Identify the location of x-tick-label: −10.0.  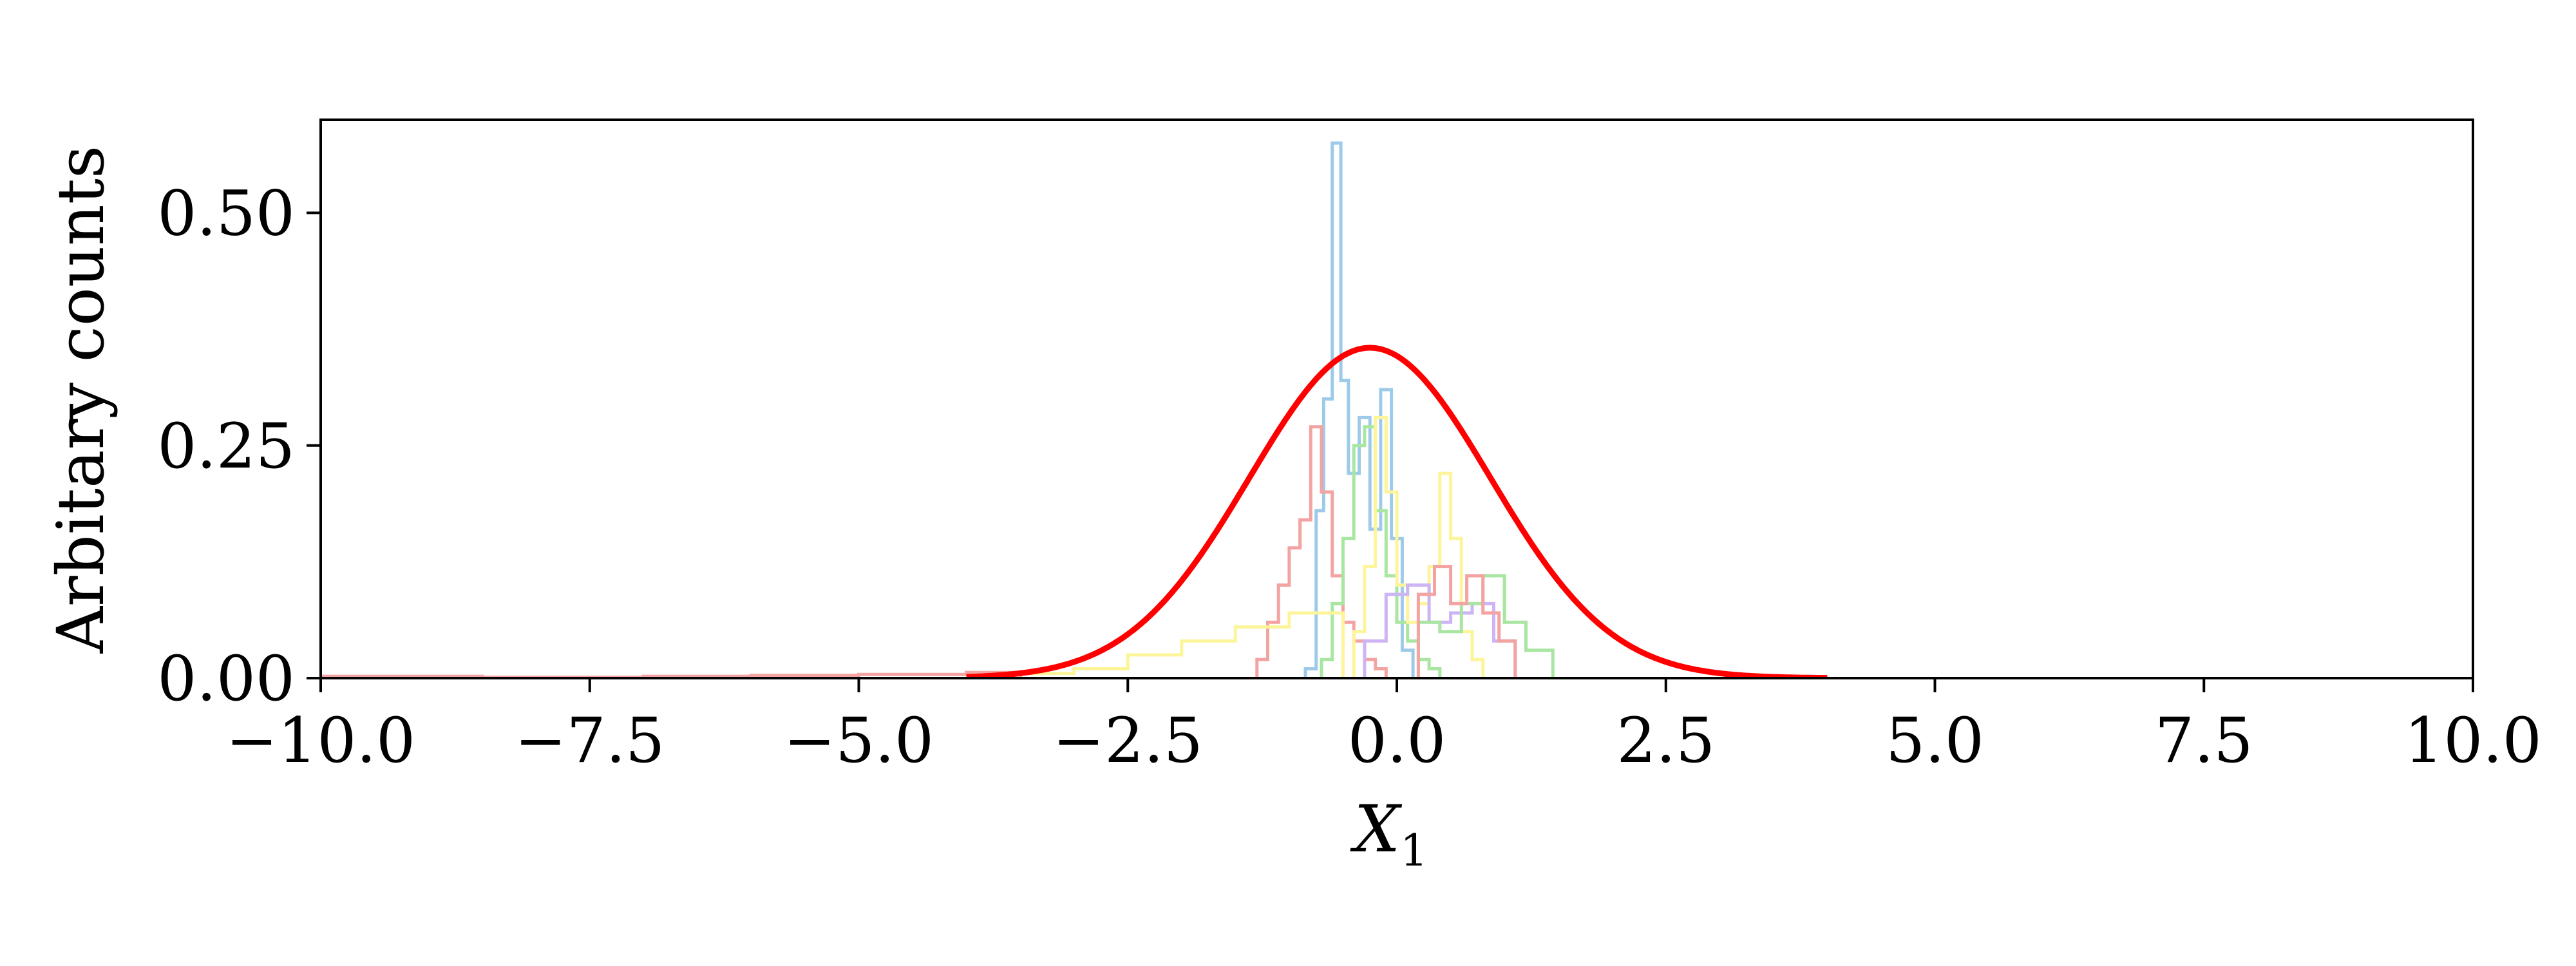
(320, 741).